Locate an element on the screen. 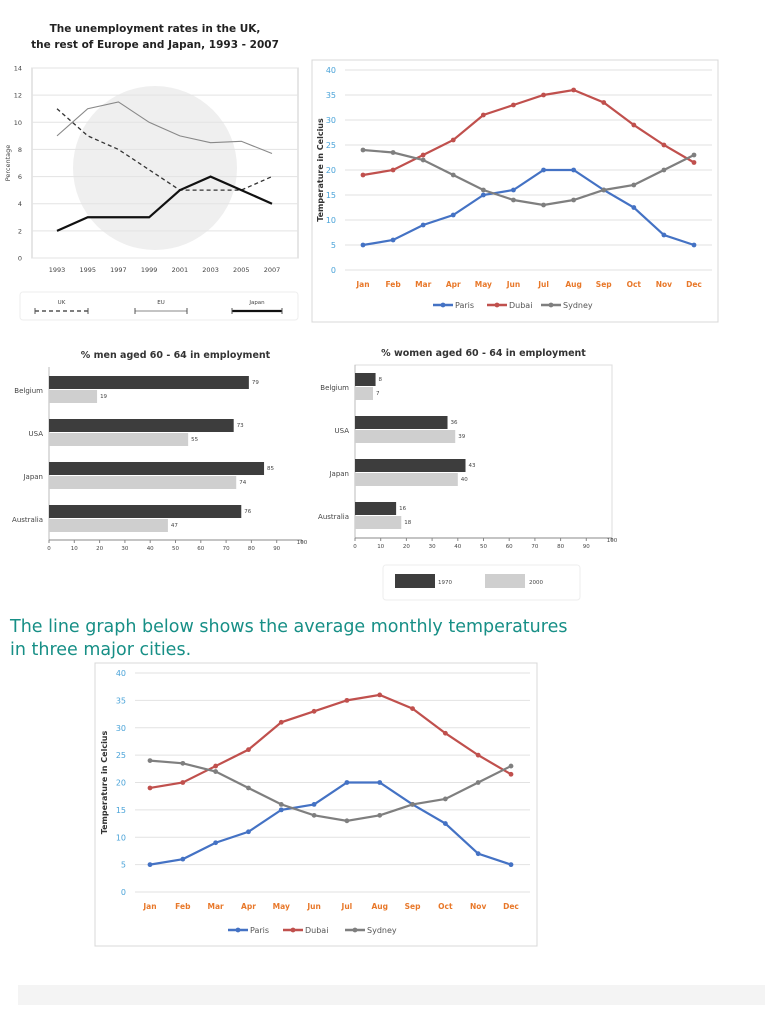 The image size is (768, 1024). x-tick-label: 100 is located at coordinates (612, 541).